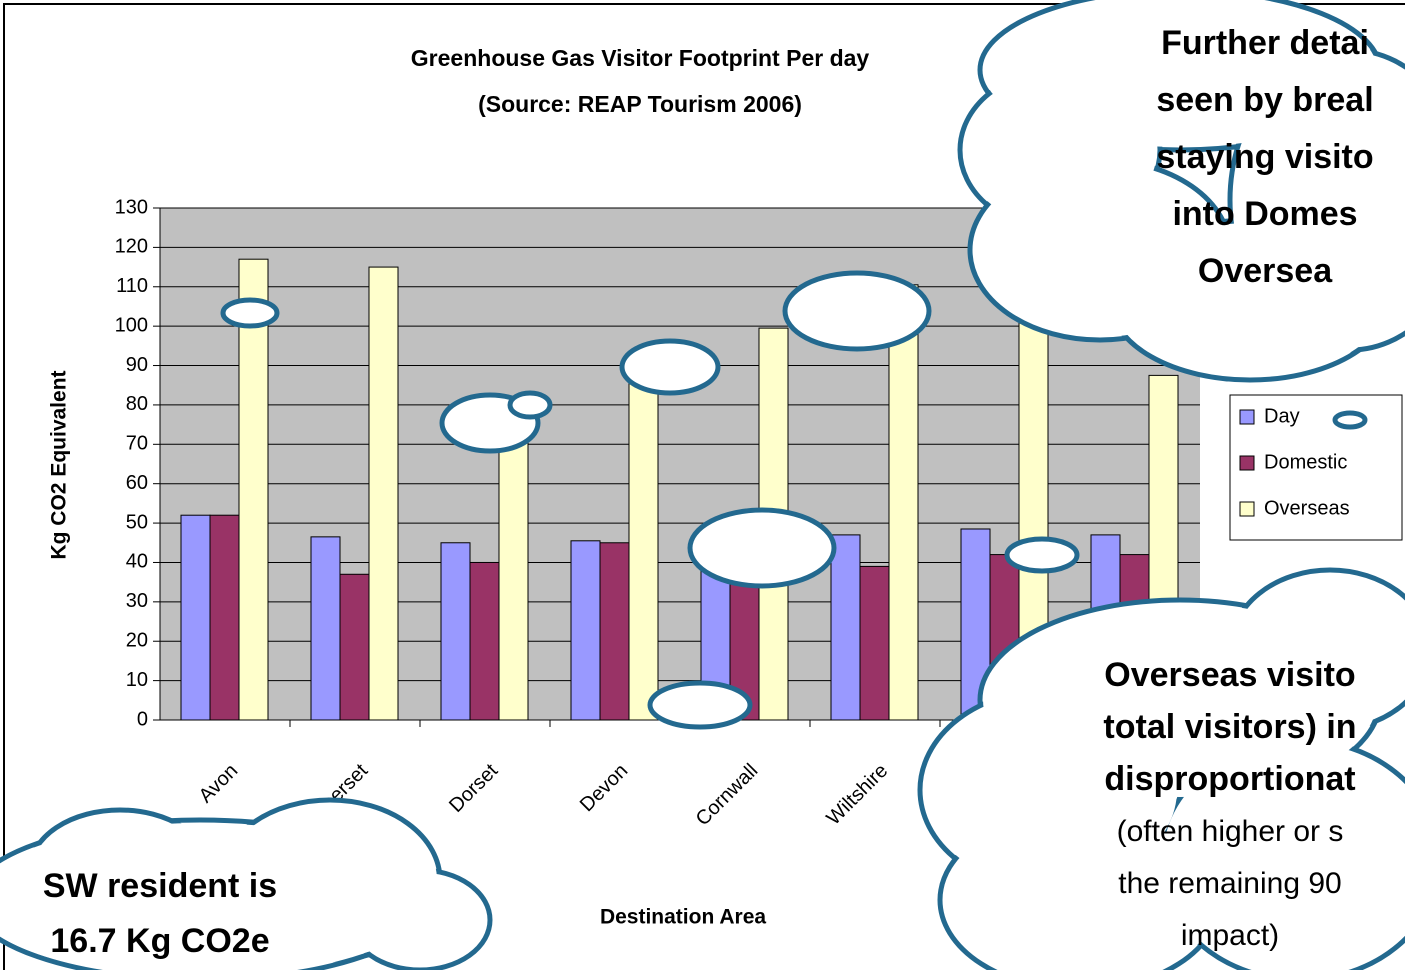 Image resolution: width=1405 pixels, height=970 pixels. What do you see at coordinates (1264, 157) in the screenshot?
I see `callout-text: staying visito` at bounding box center [1264, 157].